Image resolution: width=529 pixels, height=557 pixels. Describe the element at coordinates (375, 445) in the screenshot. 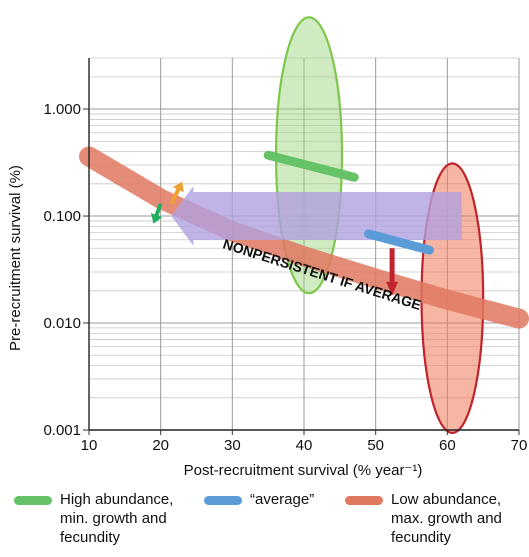

I see `x-tick-label: 50` at that location.